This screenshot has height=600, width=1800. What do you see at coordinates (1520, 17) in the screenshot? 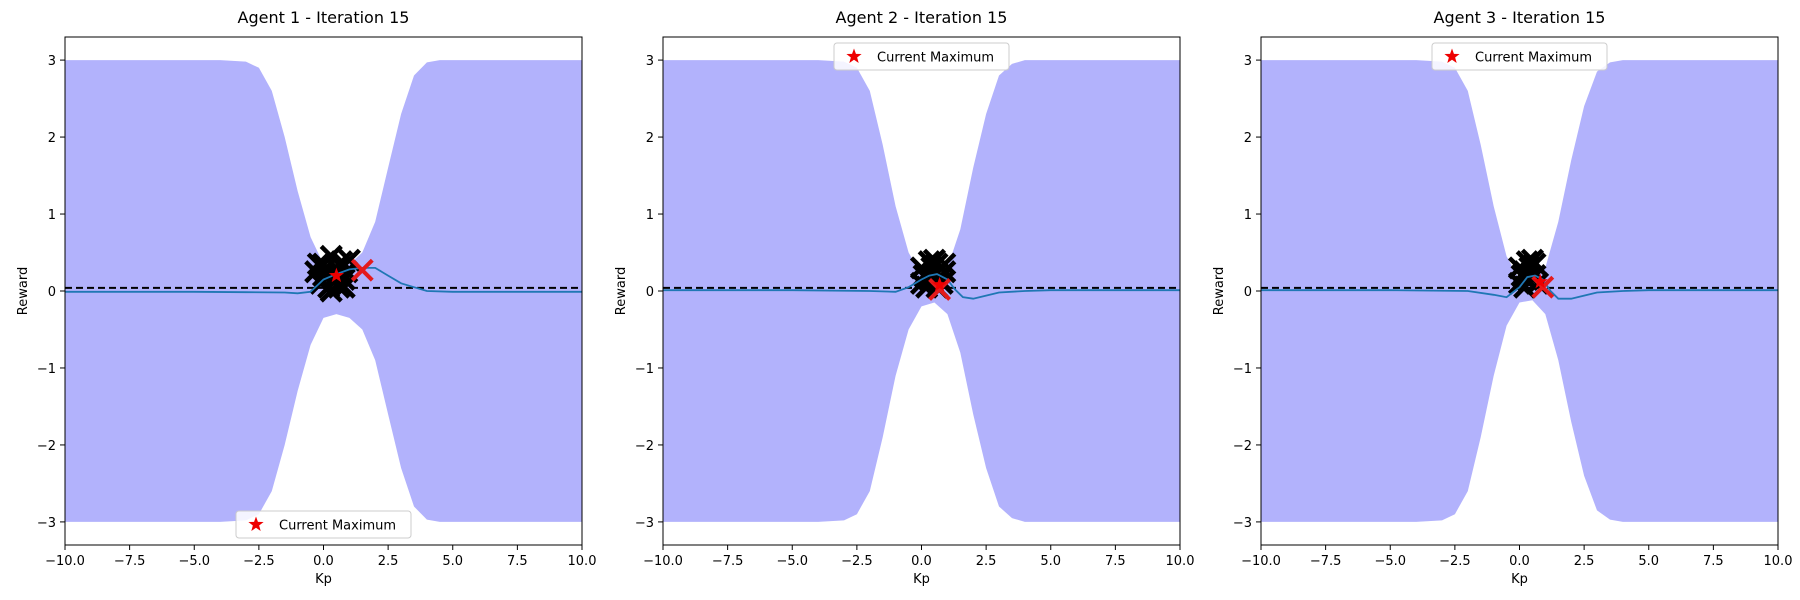
I see `chart-title: Agent 3 - Iteration 15` at bounding box center [1520, 17].